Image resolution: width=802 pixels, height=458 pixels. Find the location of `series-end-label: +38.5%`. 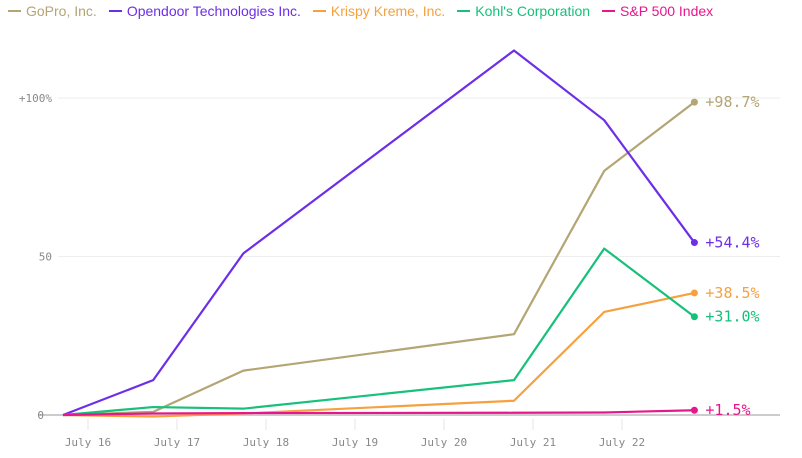

series-end-label: +38.5% is located at coordinates (732, 293).